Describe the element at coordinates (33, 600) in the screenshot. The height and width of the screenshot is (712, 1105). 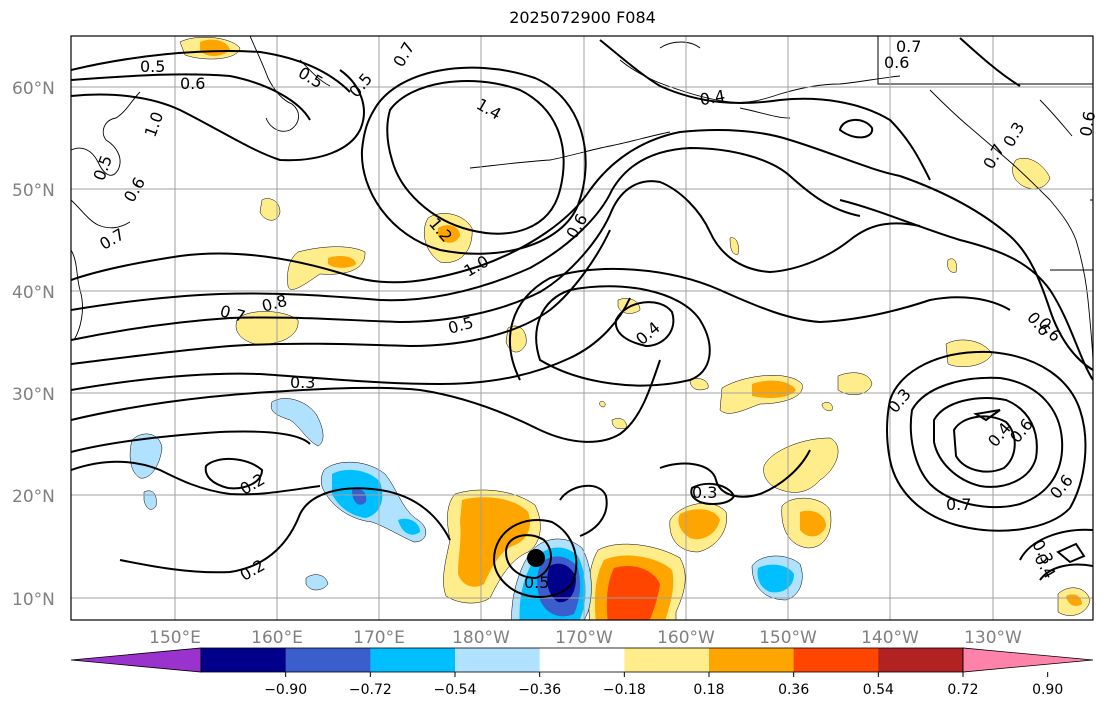
I see `lat-label-10n: 10°N` at that location.